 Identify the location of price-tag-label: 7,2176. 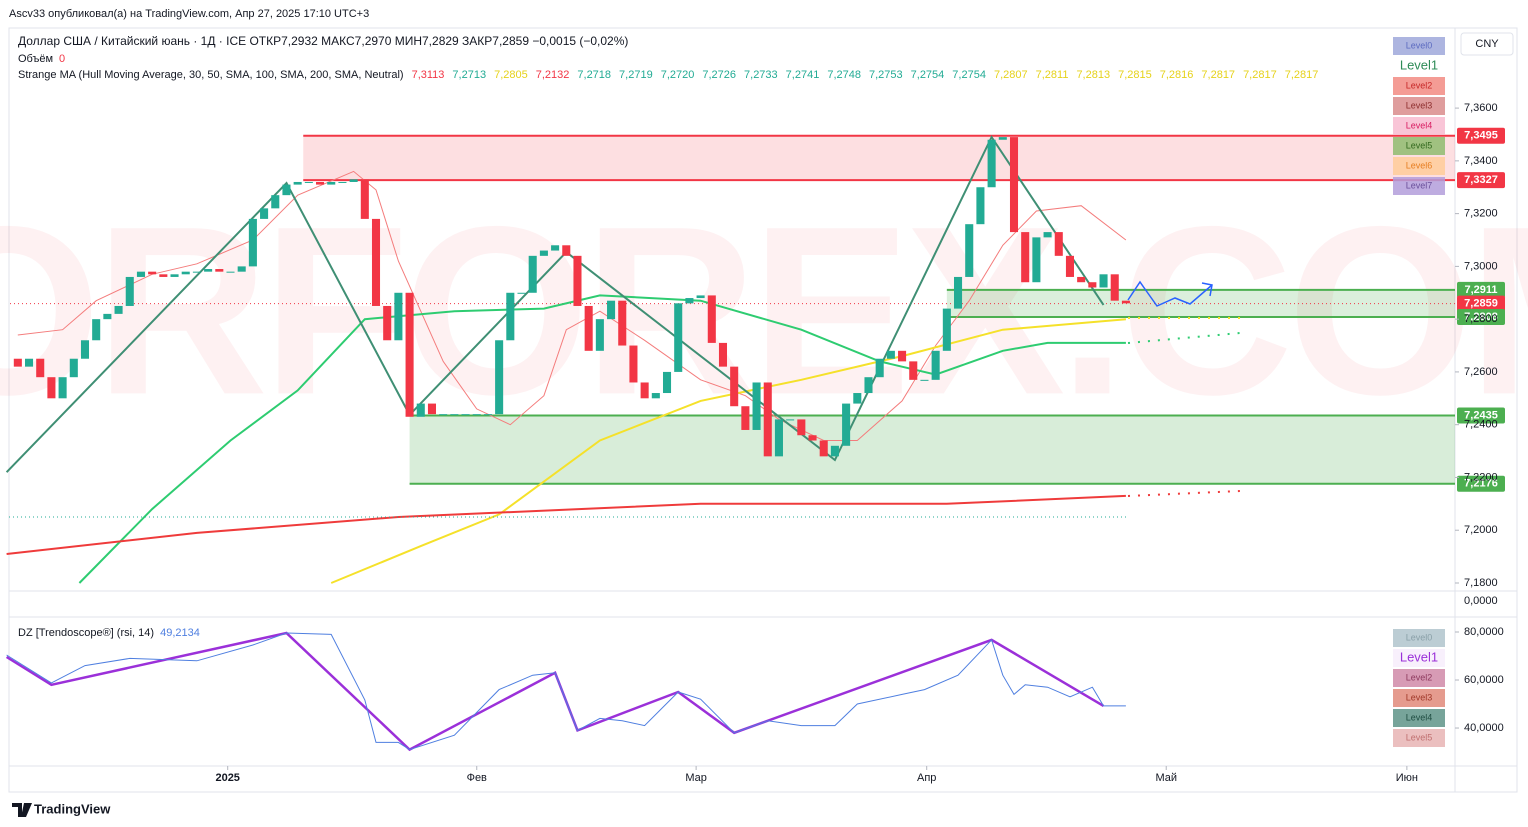
(1481, 484).